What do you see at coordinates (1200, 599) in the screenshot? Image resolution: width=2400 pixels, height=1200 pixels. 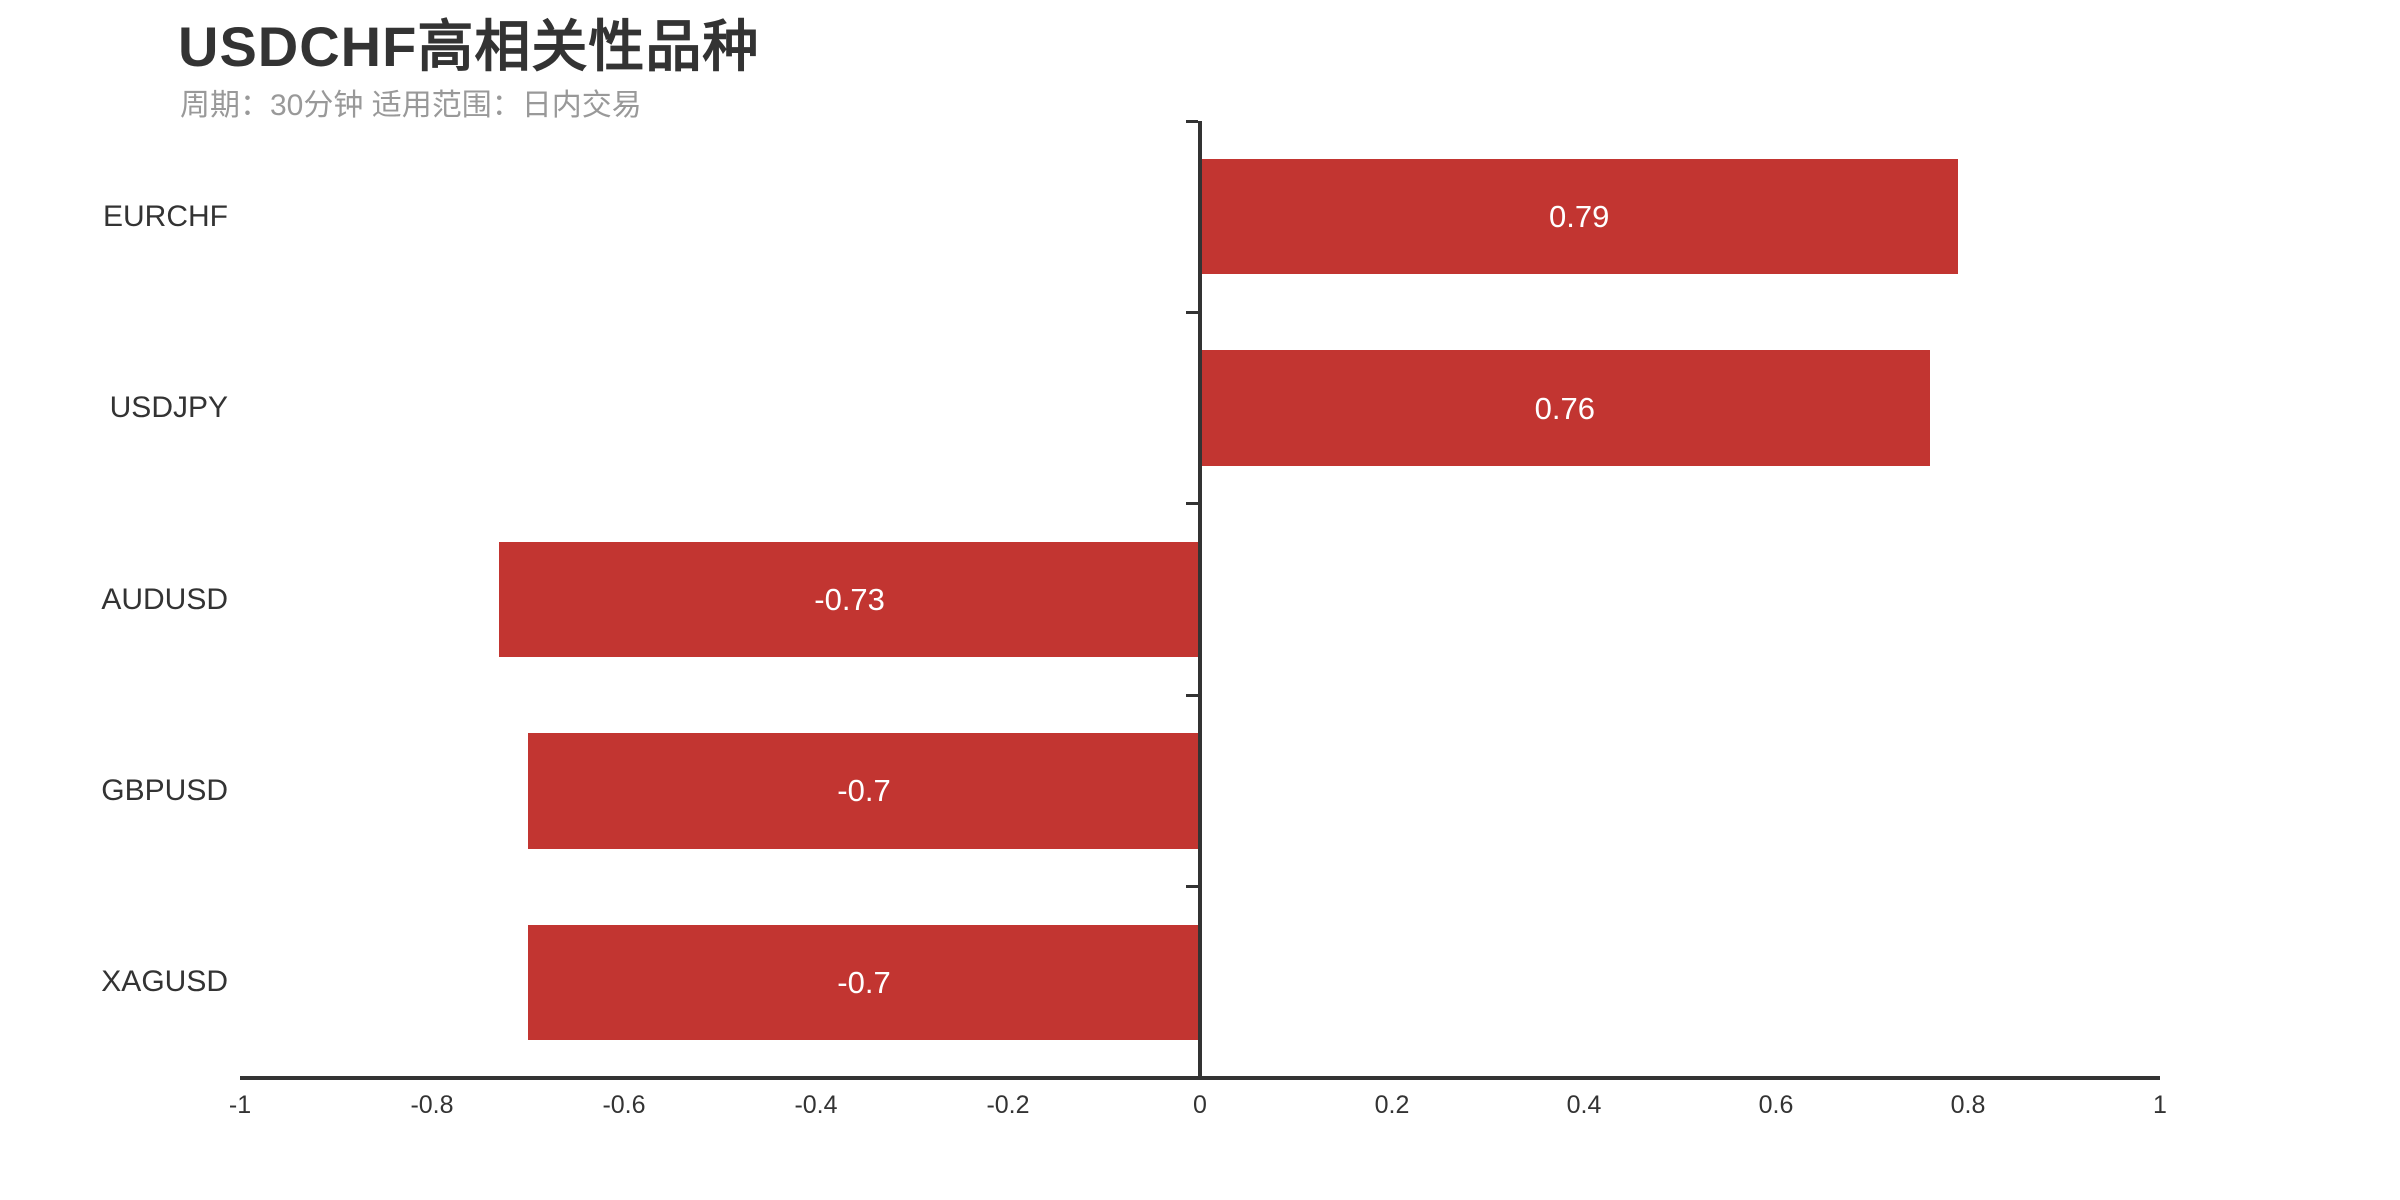 I see `category-axis-line` at bounding box center [1200, 599].